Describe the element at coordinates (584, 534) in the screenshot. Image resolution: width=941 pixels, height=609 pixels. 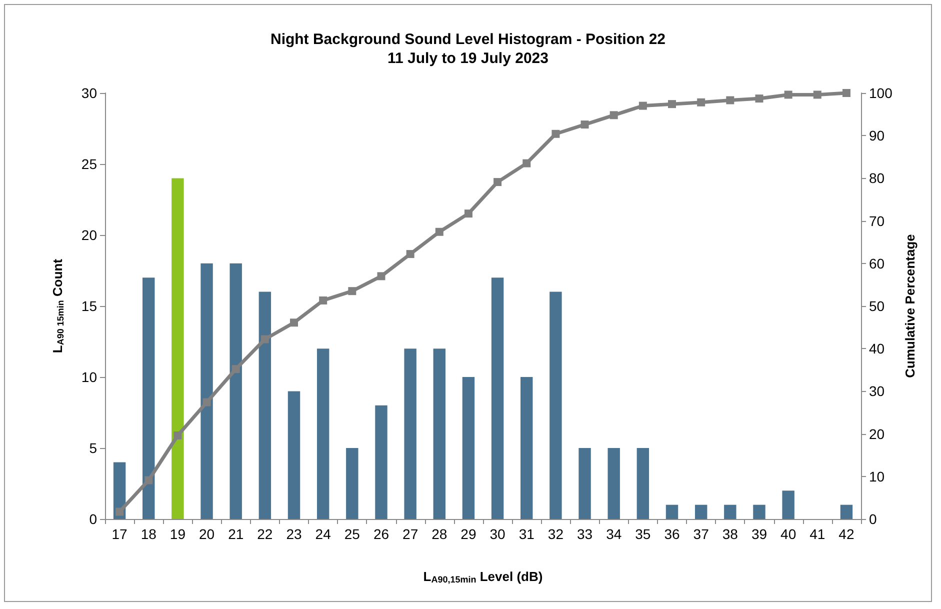
I see `x-tick-label: 33` at that location.